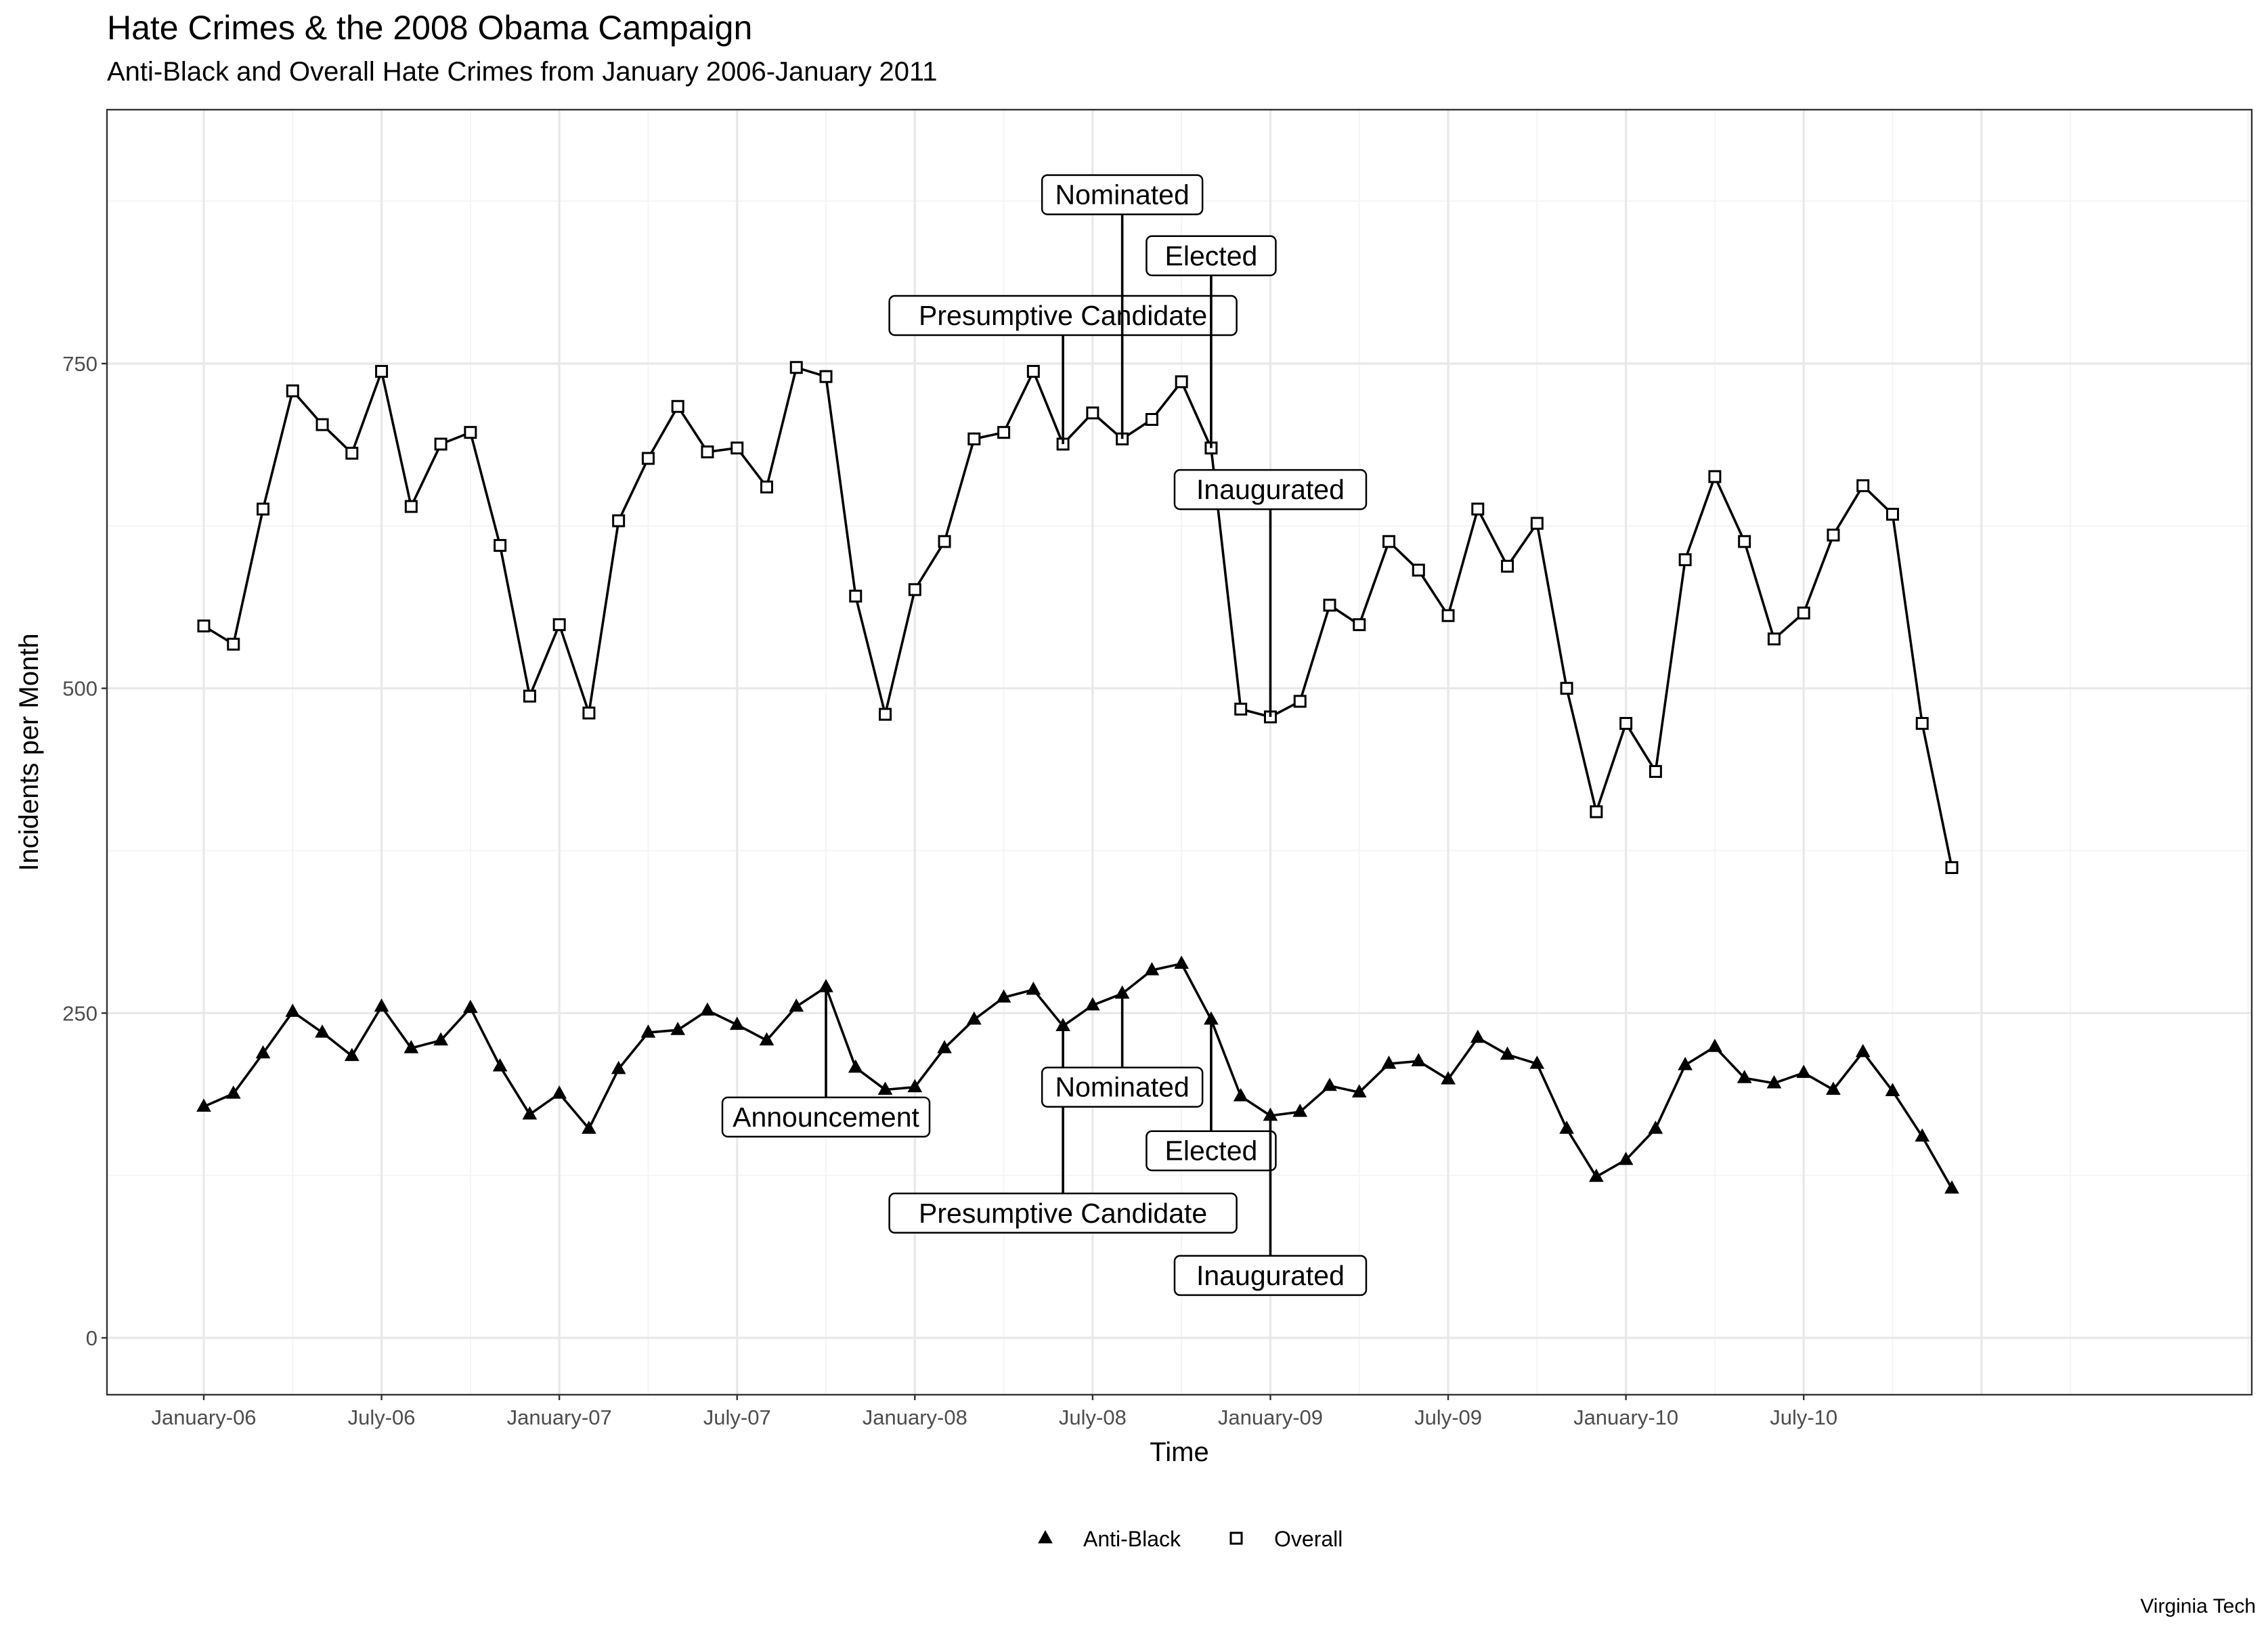  Describe the element at coordinates (79, 689) in the screenshot. I see `y-tick-label: 500` at that location.